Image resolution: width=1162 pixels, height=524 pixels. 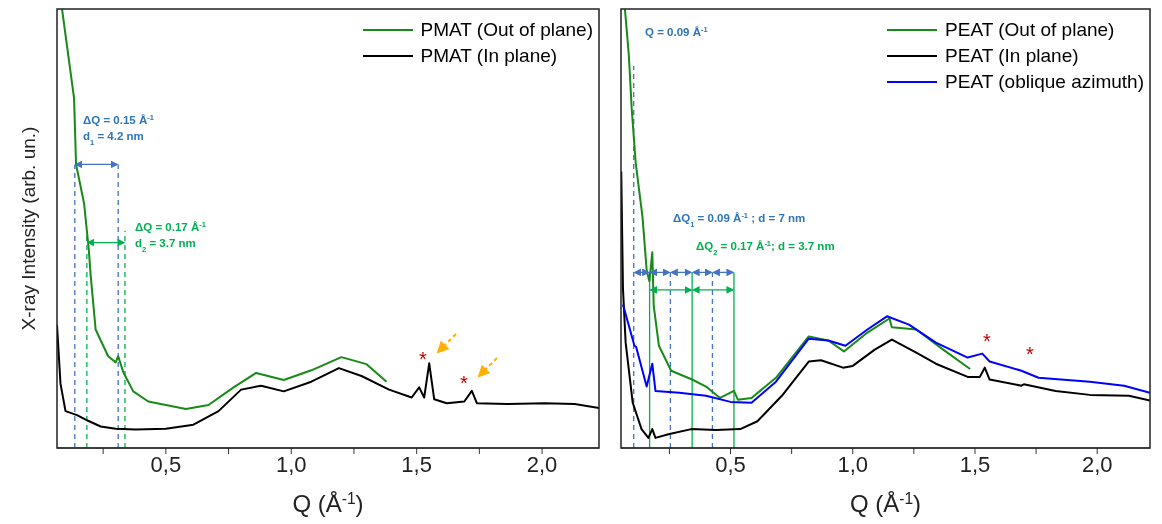 I want to click on annotation: ΔQ$_{1}$ = 0.09 Å$^{-1}$ ; d = 7 nm, so click(x=739, y=219).